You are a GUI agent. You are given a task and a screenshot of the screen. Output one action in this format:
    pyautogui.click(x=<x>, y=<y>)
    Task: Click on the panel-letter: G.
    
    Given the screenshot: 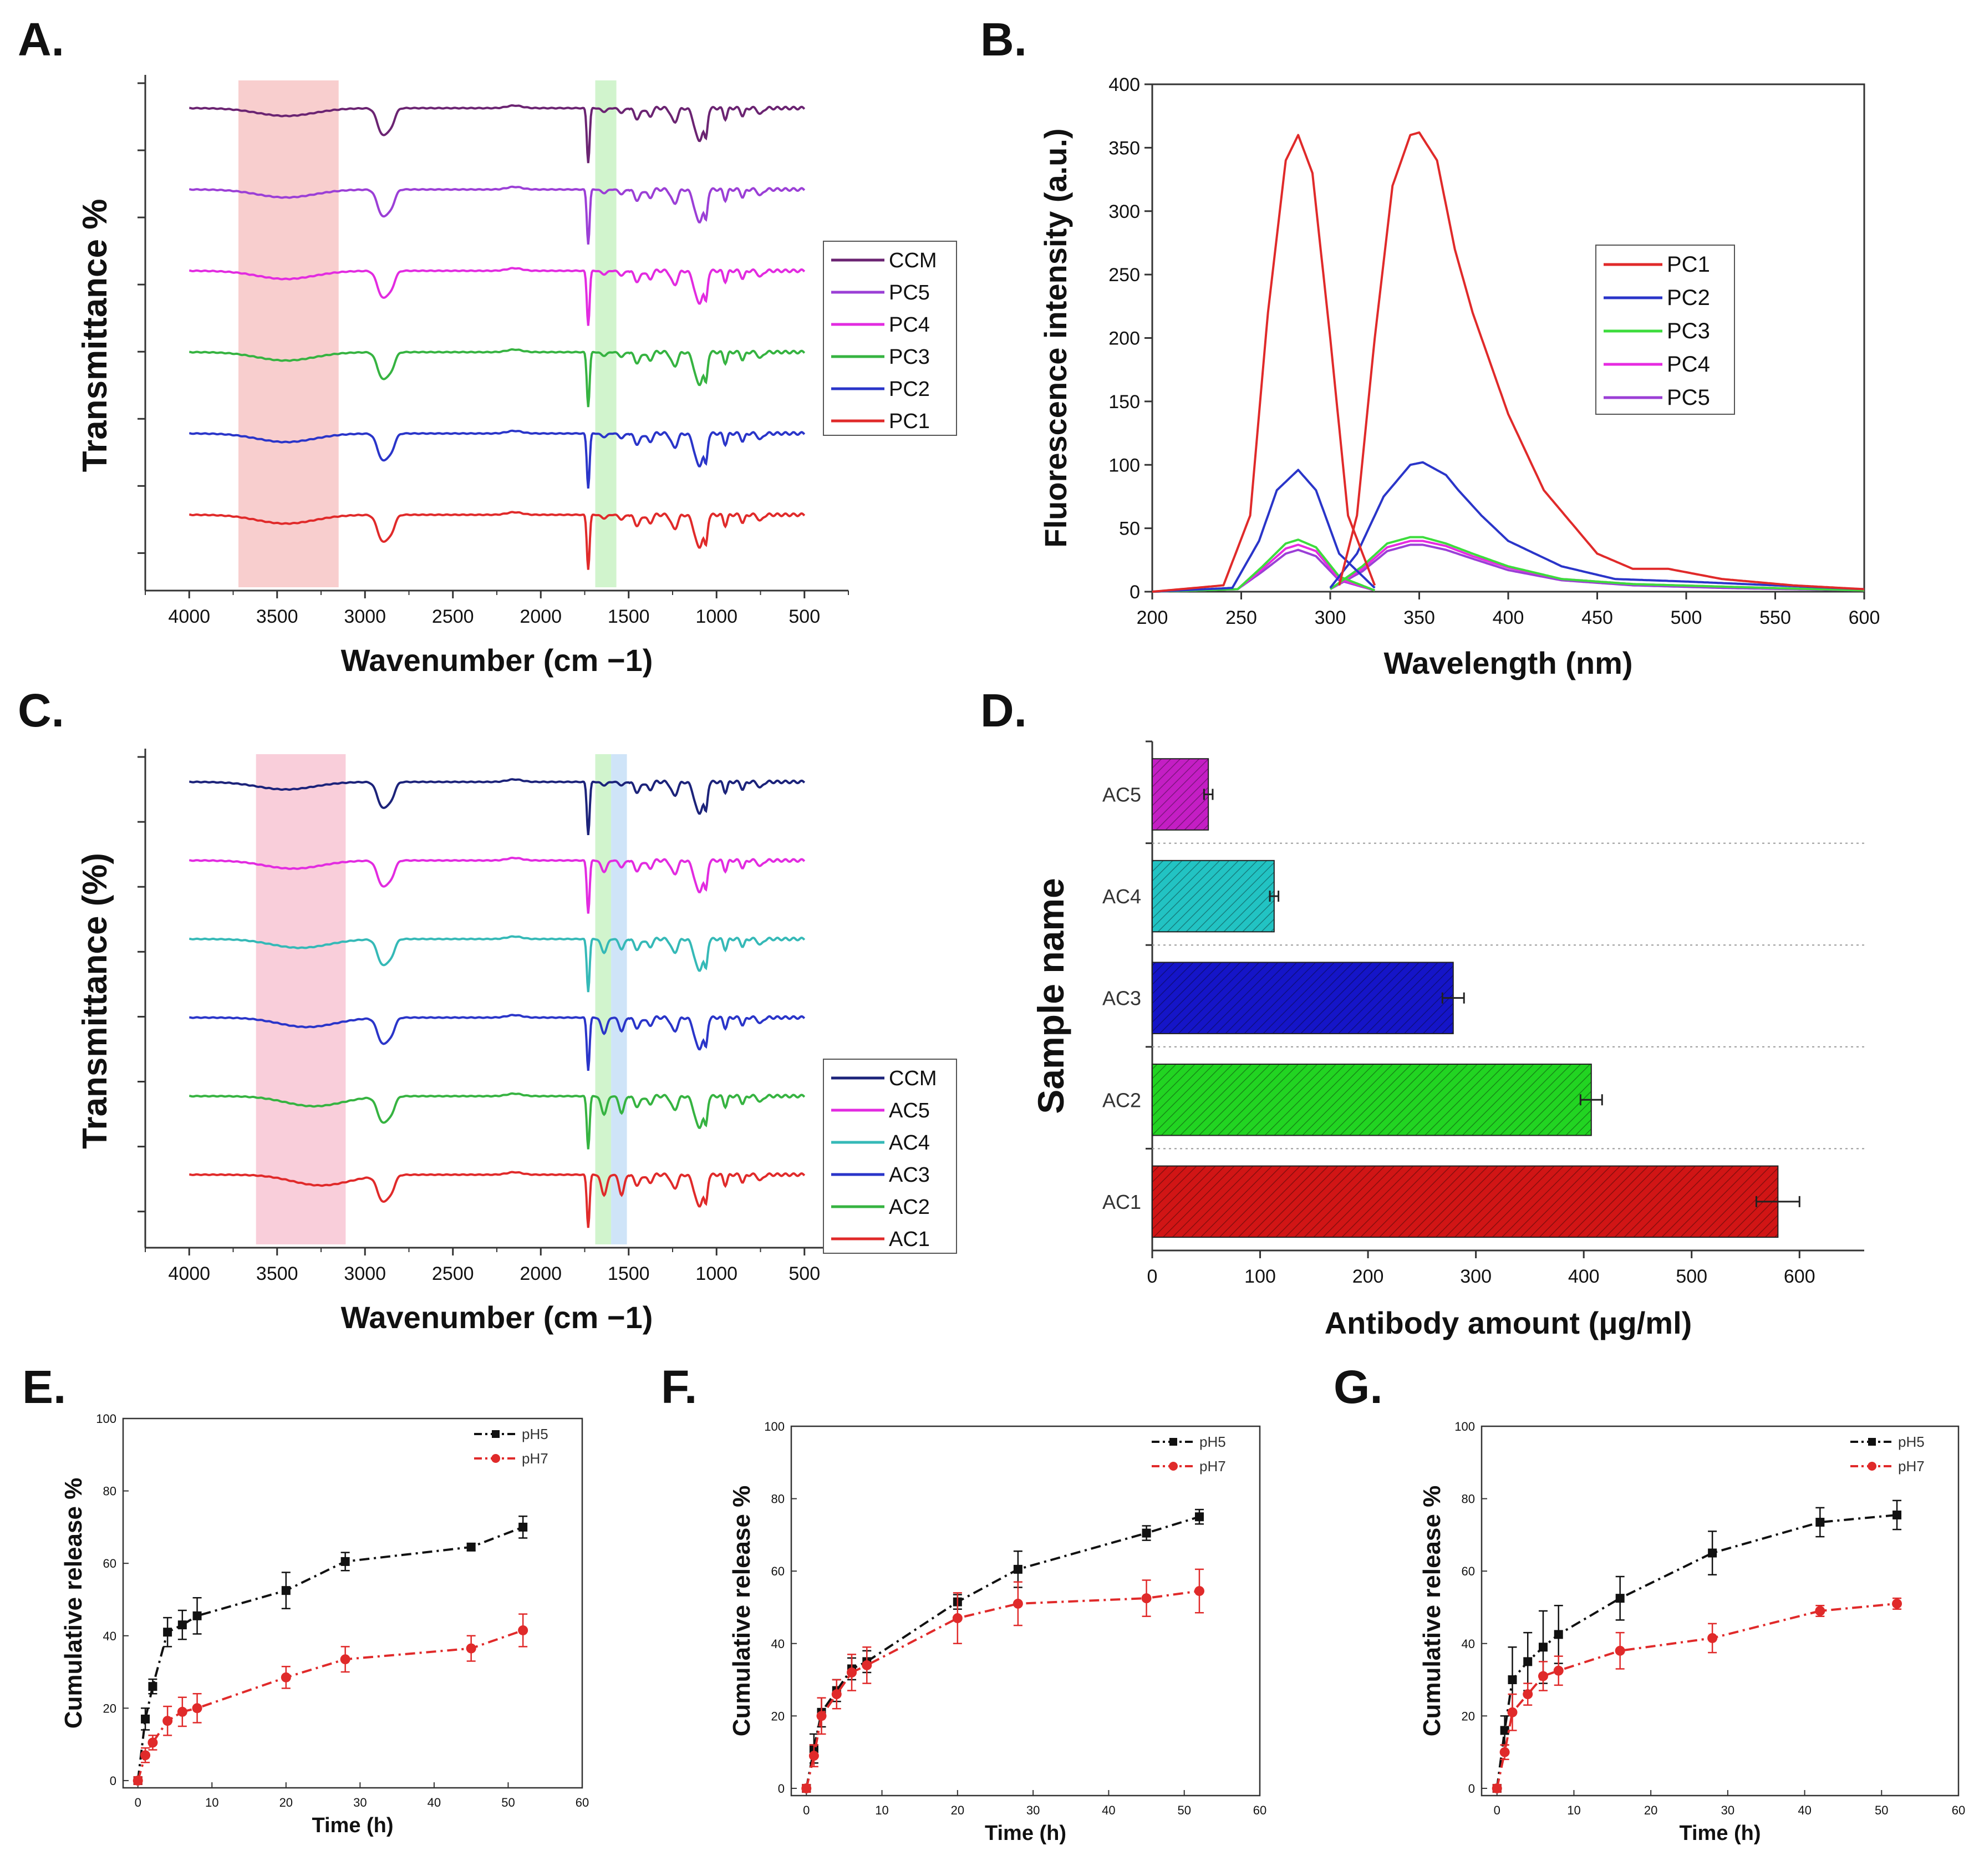 What is the action you would take?
    pyautogui.click(x=1358, y=1387)
    